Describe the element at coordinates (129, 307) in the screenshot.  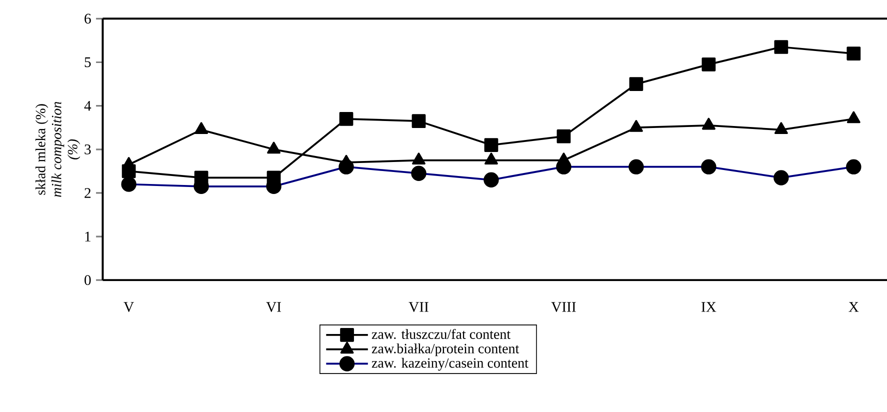
I see `x-tick-label: V` at that location.